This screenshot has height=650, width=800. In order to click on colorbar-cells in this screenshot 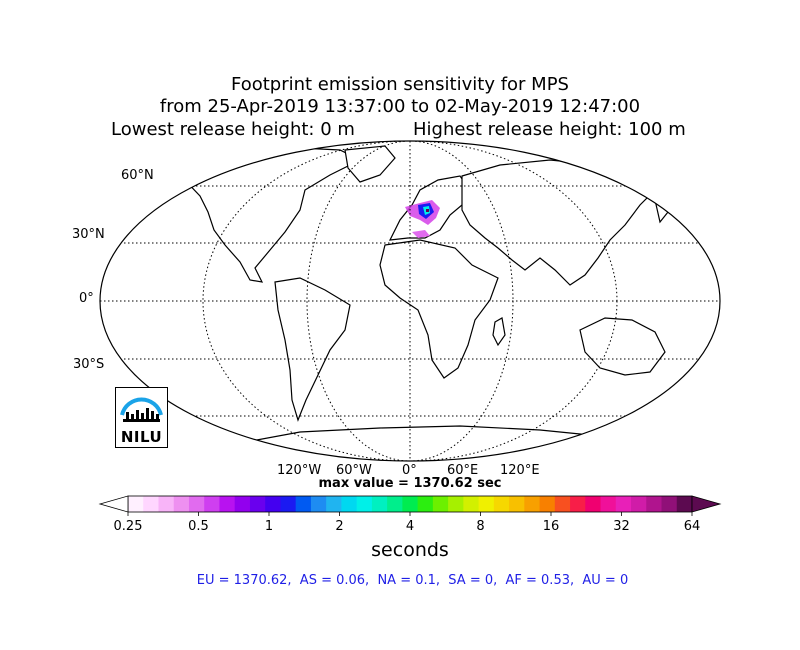, I will do `click(410, 504)`.